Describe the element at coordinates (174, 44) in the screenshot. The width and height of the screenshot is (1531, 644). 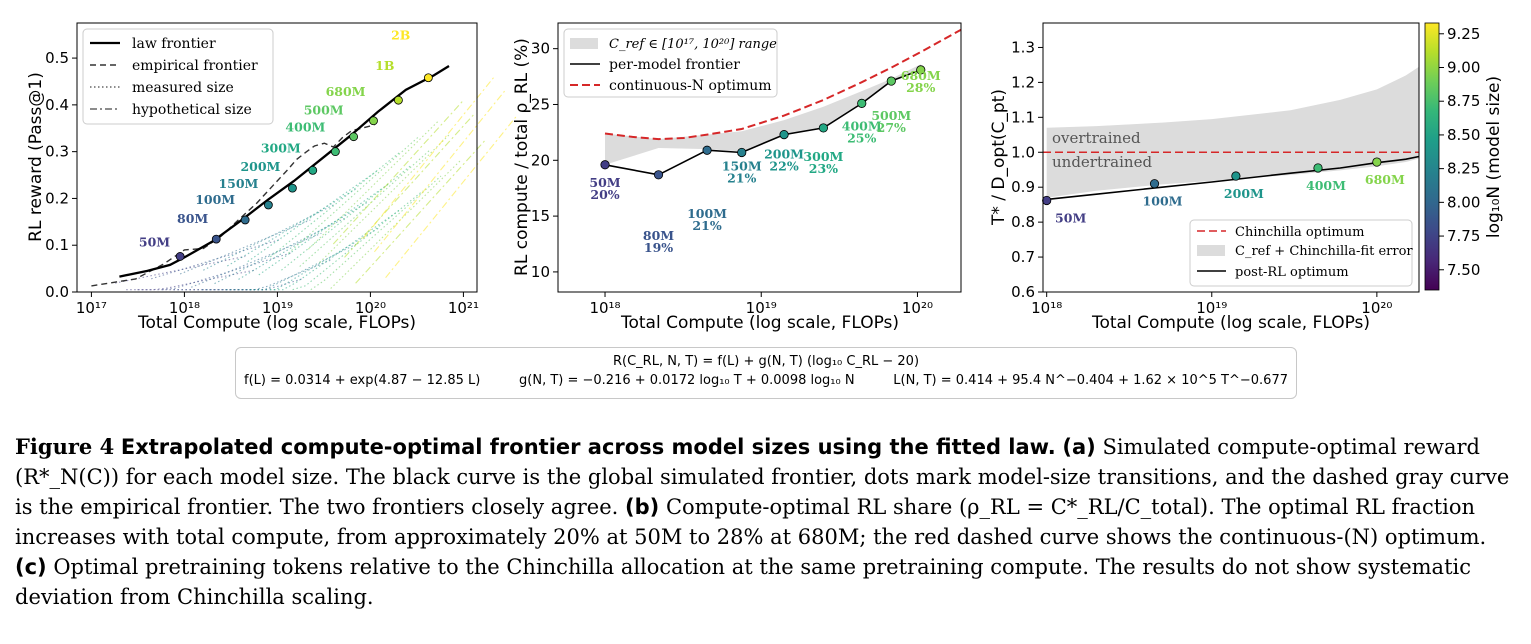
I see `legend-law-frontier: law frontier` at that location.